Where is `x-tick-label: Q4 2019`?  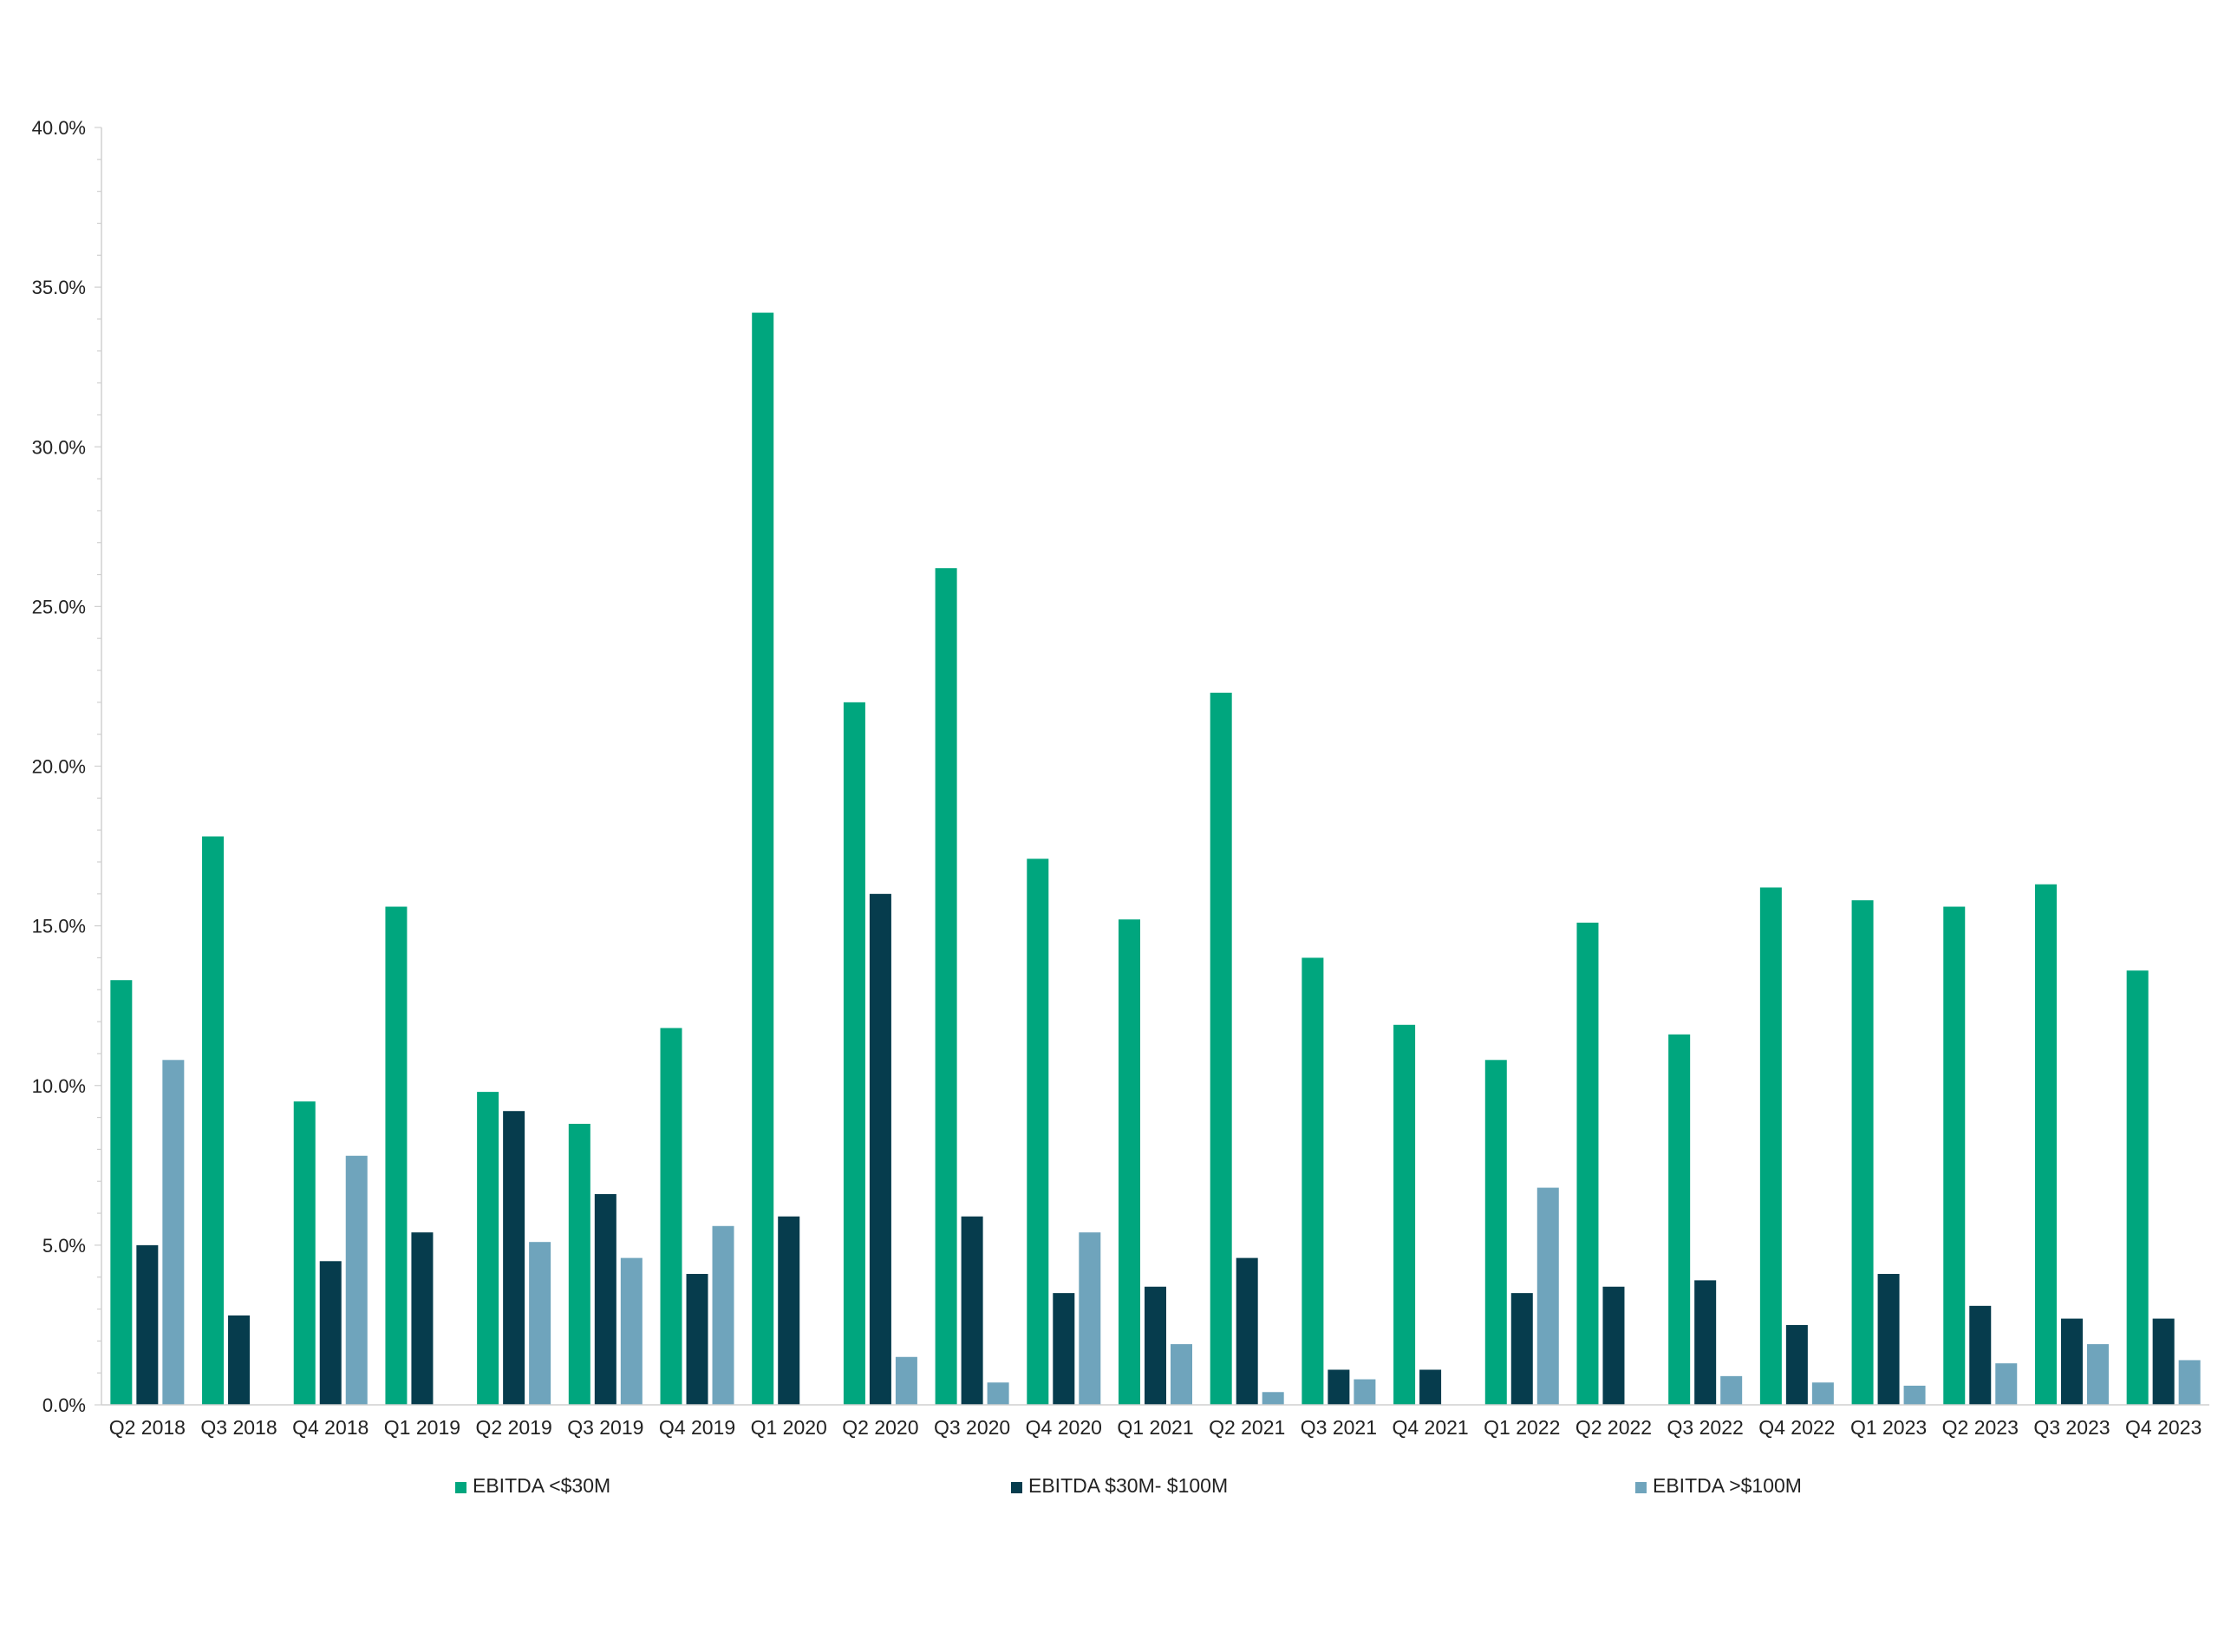 x-tick-label: Q4 2019 is located at coordinates (697, 1428).